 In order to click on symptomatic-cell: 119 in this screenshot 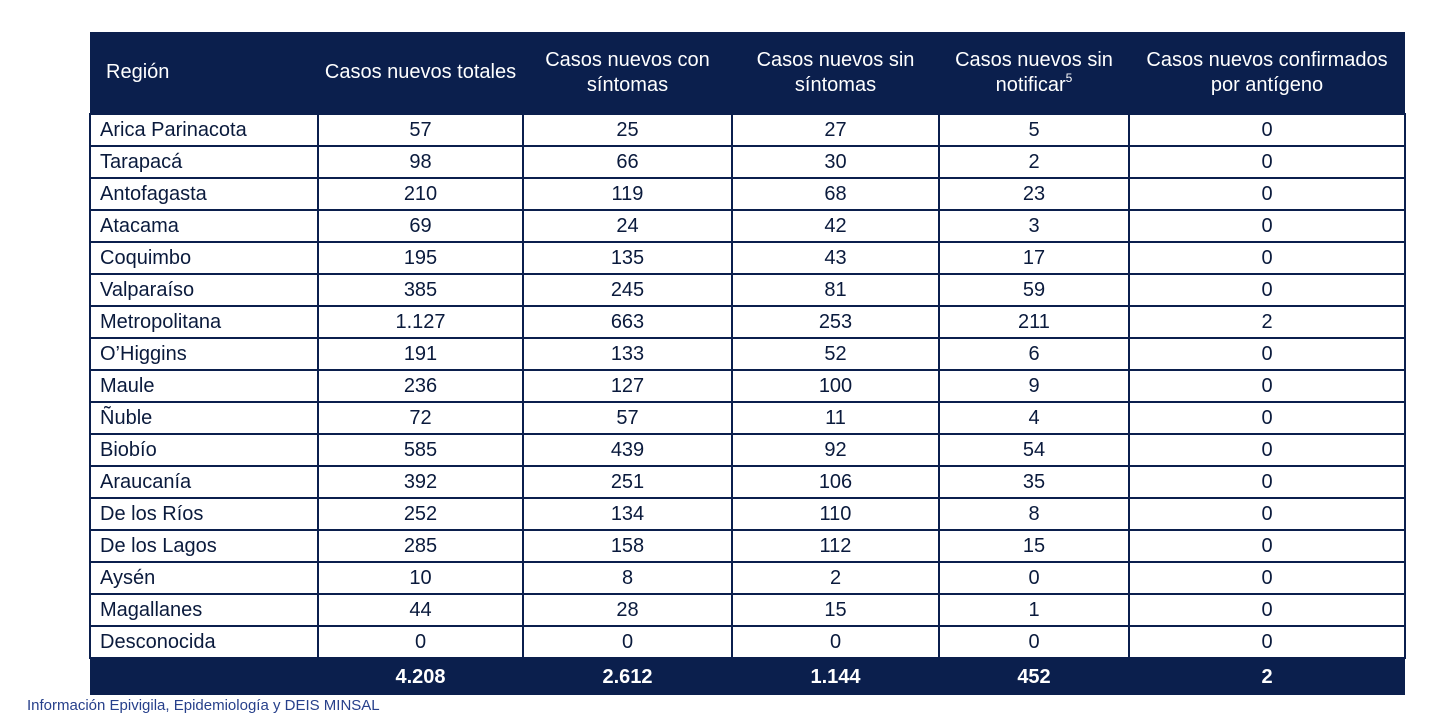, I will do `click(627, 194)`.